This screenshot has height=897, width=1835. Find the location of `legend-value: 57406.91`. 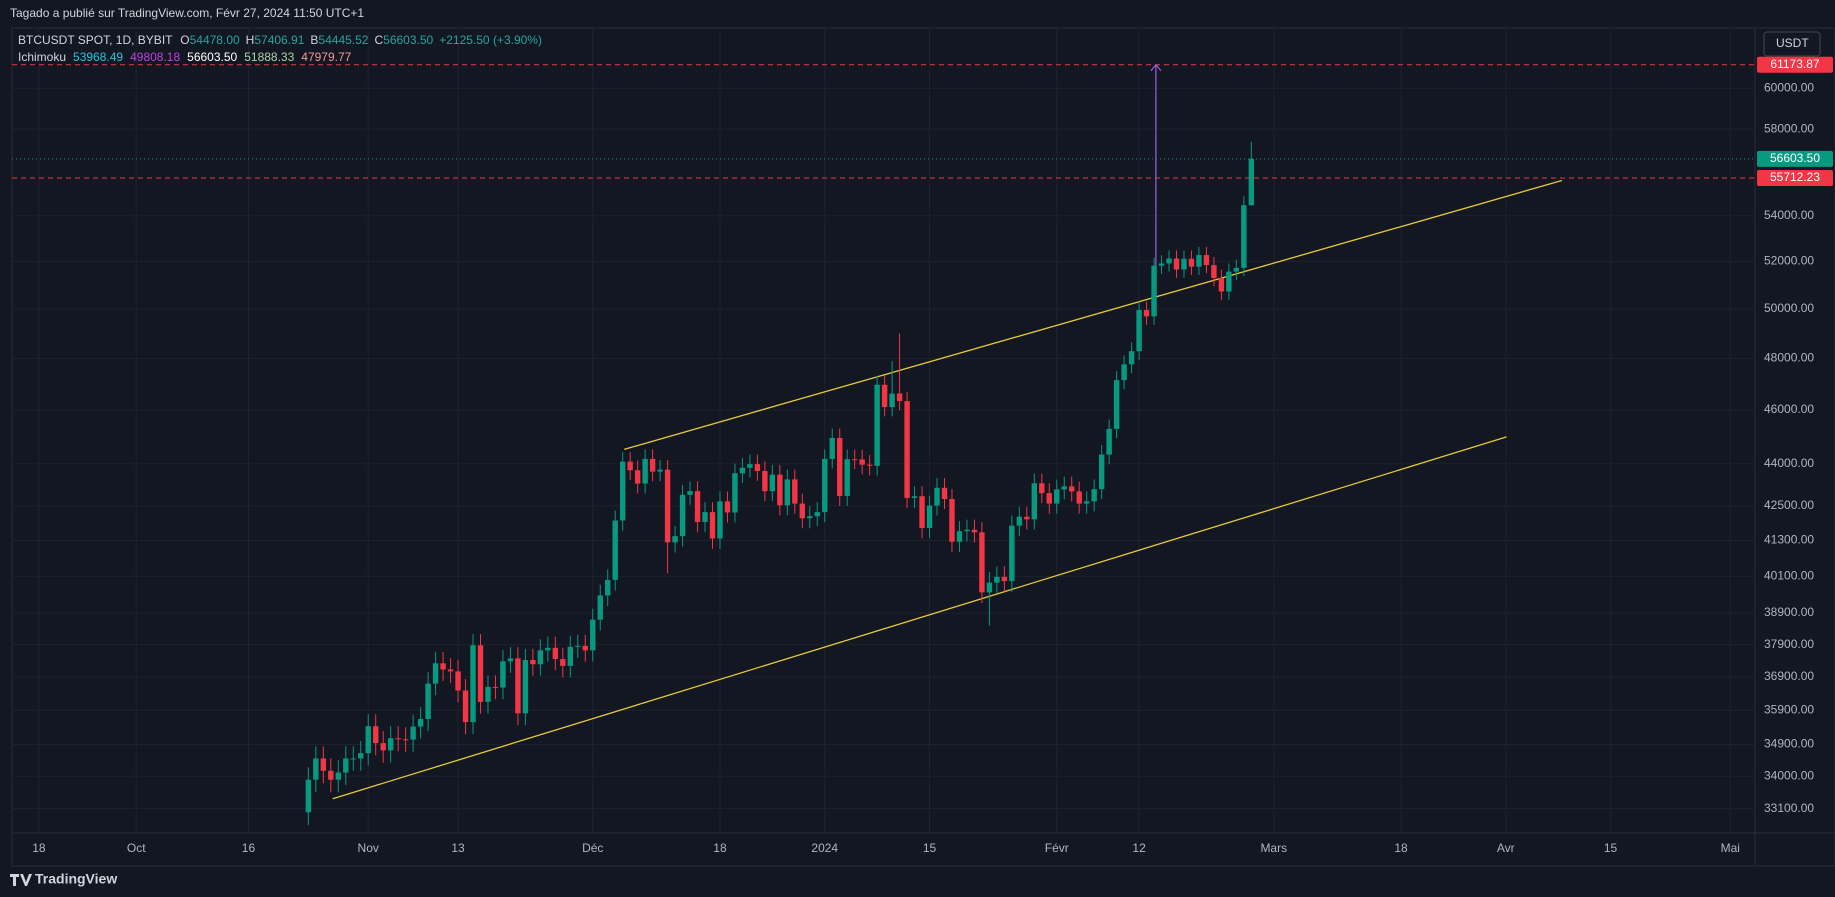

legend-value: 57406.91 is located at coordinates (279, 40).